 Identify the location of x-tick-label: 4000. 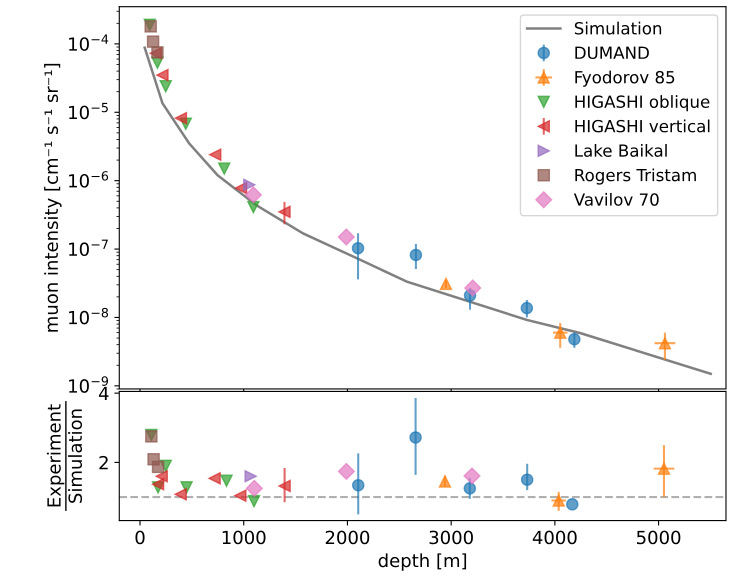
(554, 537).